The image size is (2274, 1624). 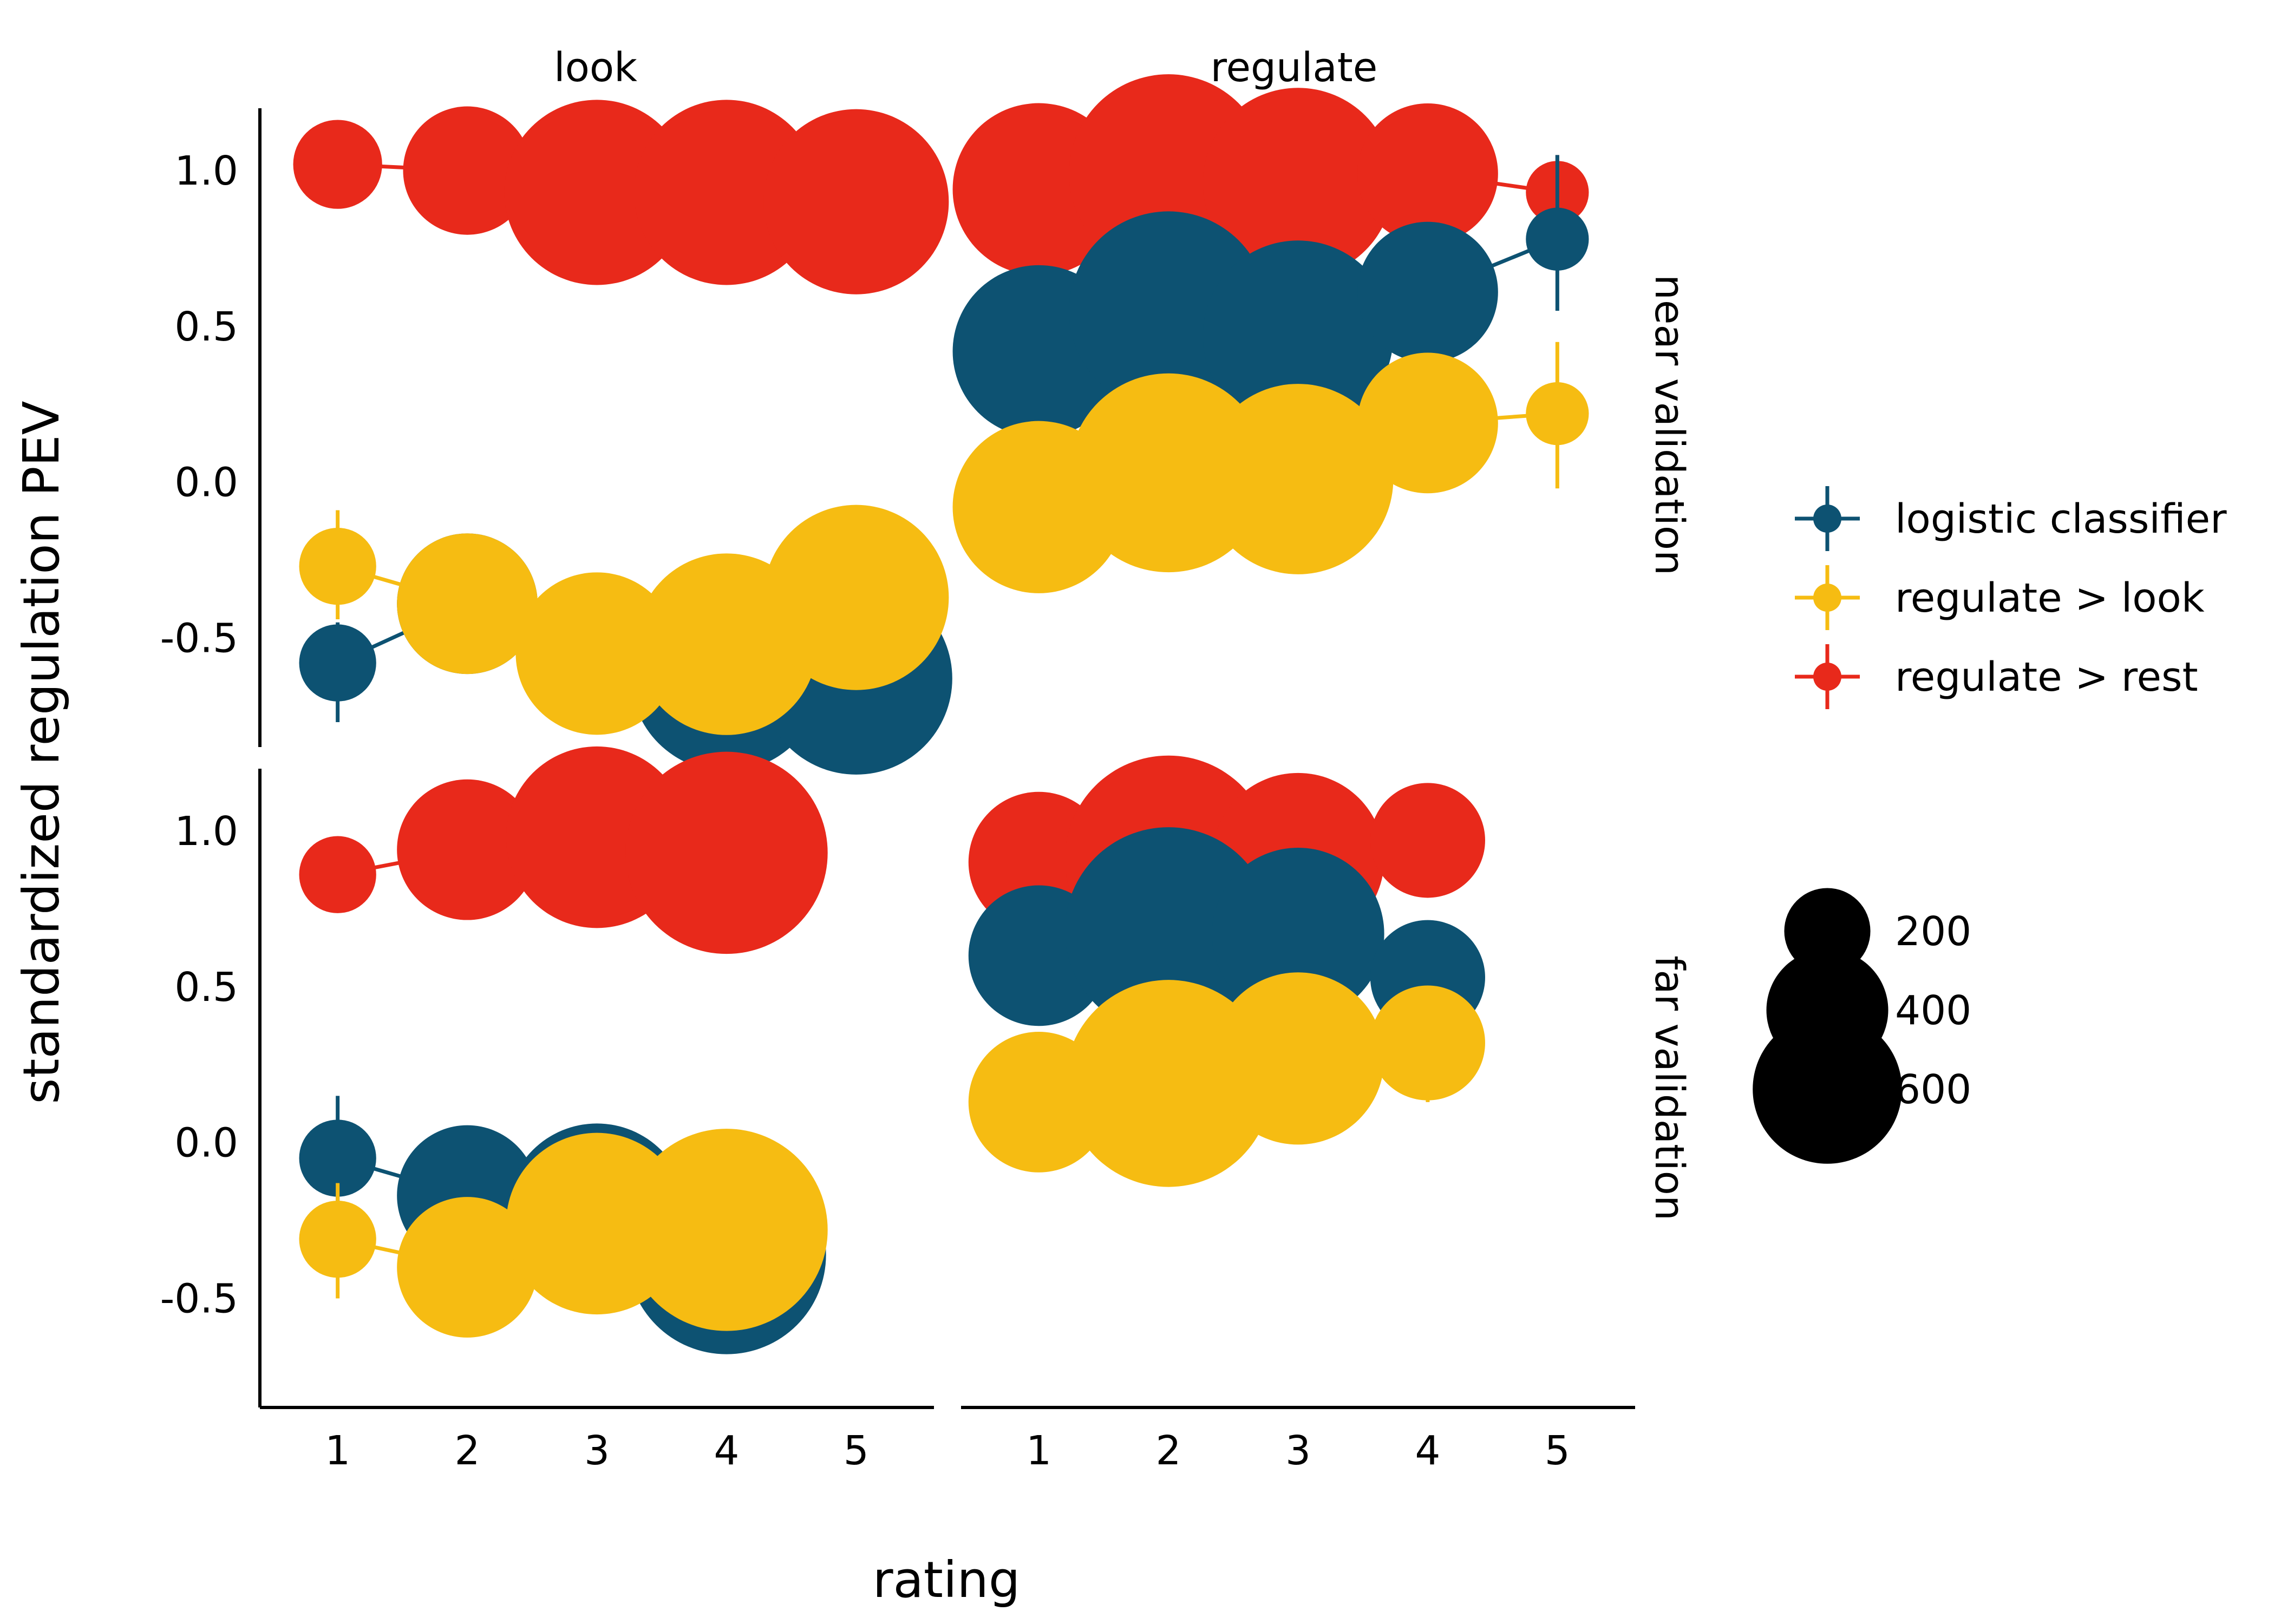 I want to click on series-logistic-classifier, so click(x=1270, y=296).